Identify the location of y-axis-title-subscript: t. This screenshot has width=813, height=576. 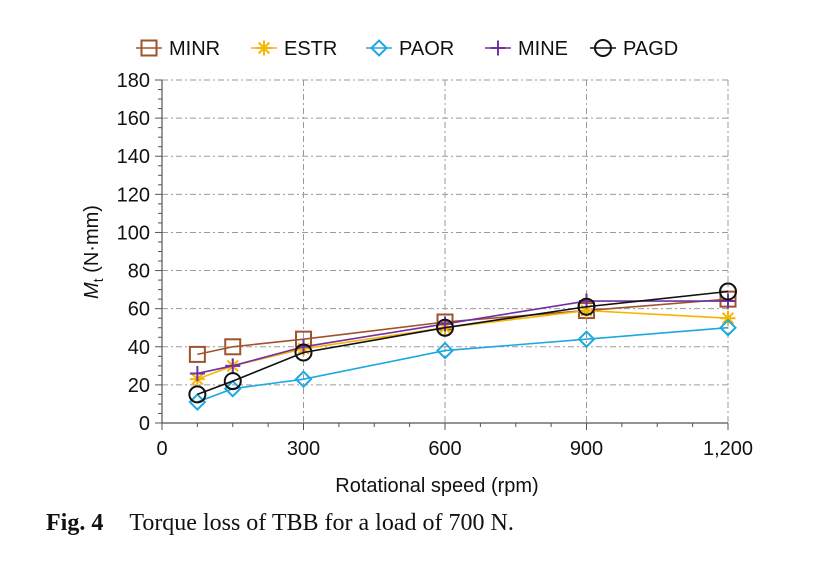
(98, 280).